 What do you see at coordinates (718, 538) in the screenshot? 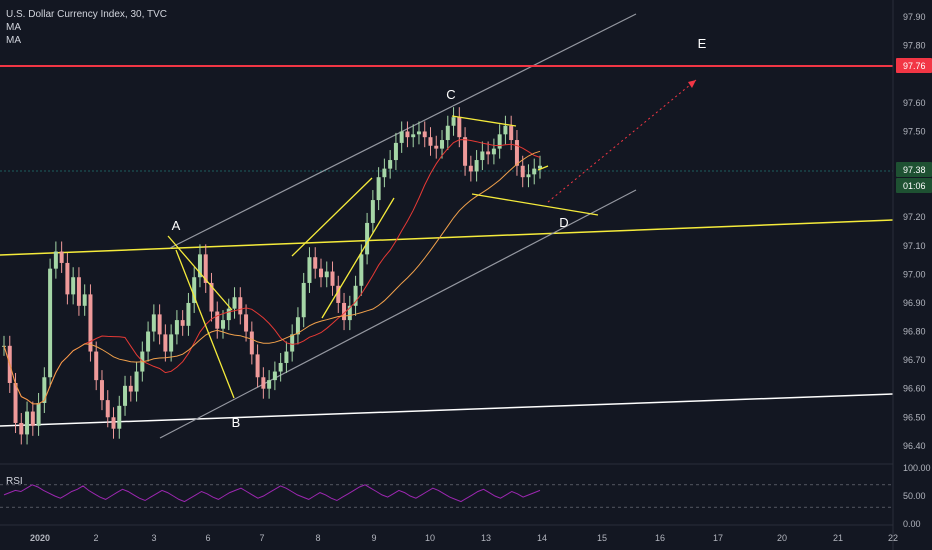
I see `time-tick-label: 17` at bounding box center [718, 538].